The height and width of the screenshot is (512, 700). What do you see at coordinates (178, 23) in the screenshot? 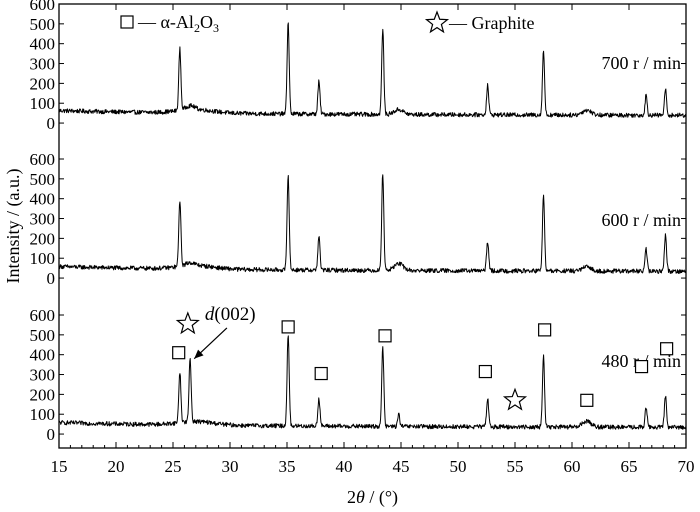
I see `legend-alumina: — α-Al2O3` at bounding box center [178, 23].